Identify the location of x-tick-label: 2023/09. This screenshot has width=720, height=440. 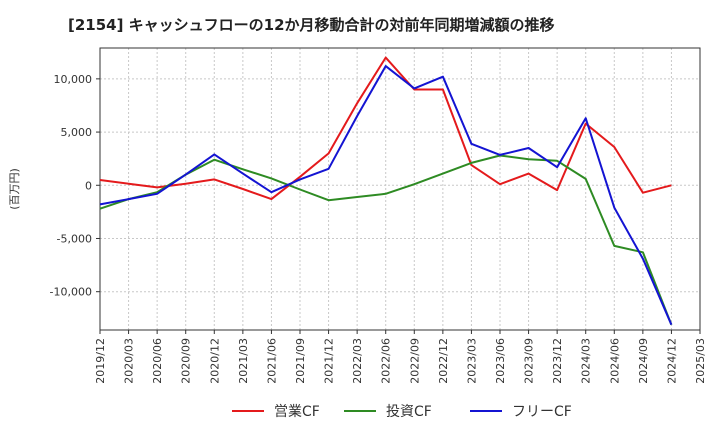
(529, 361).